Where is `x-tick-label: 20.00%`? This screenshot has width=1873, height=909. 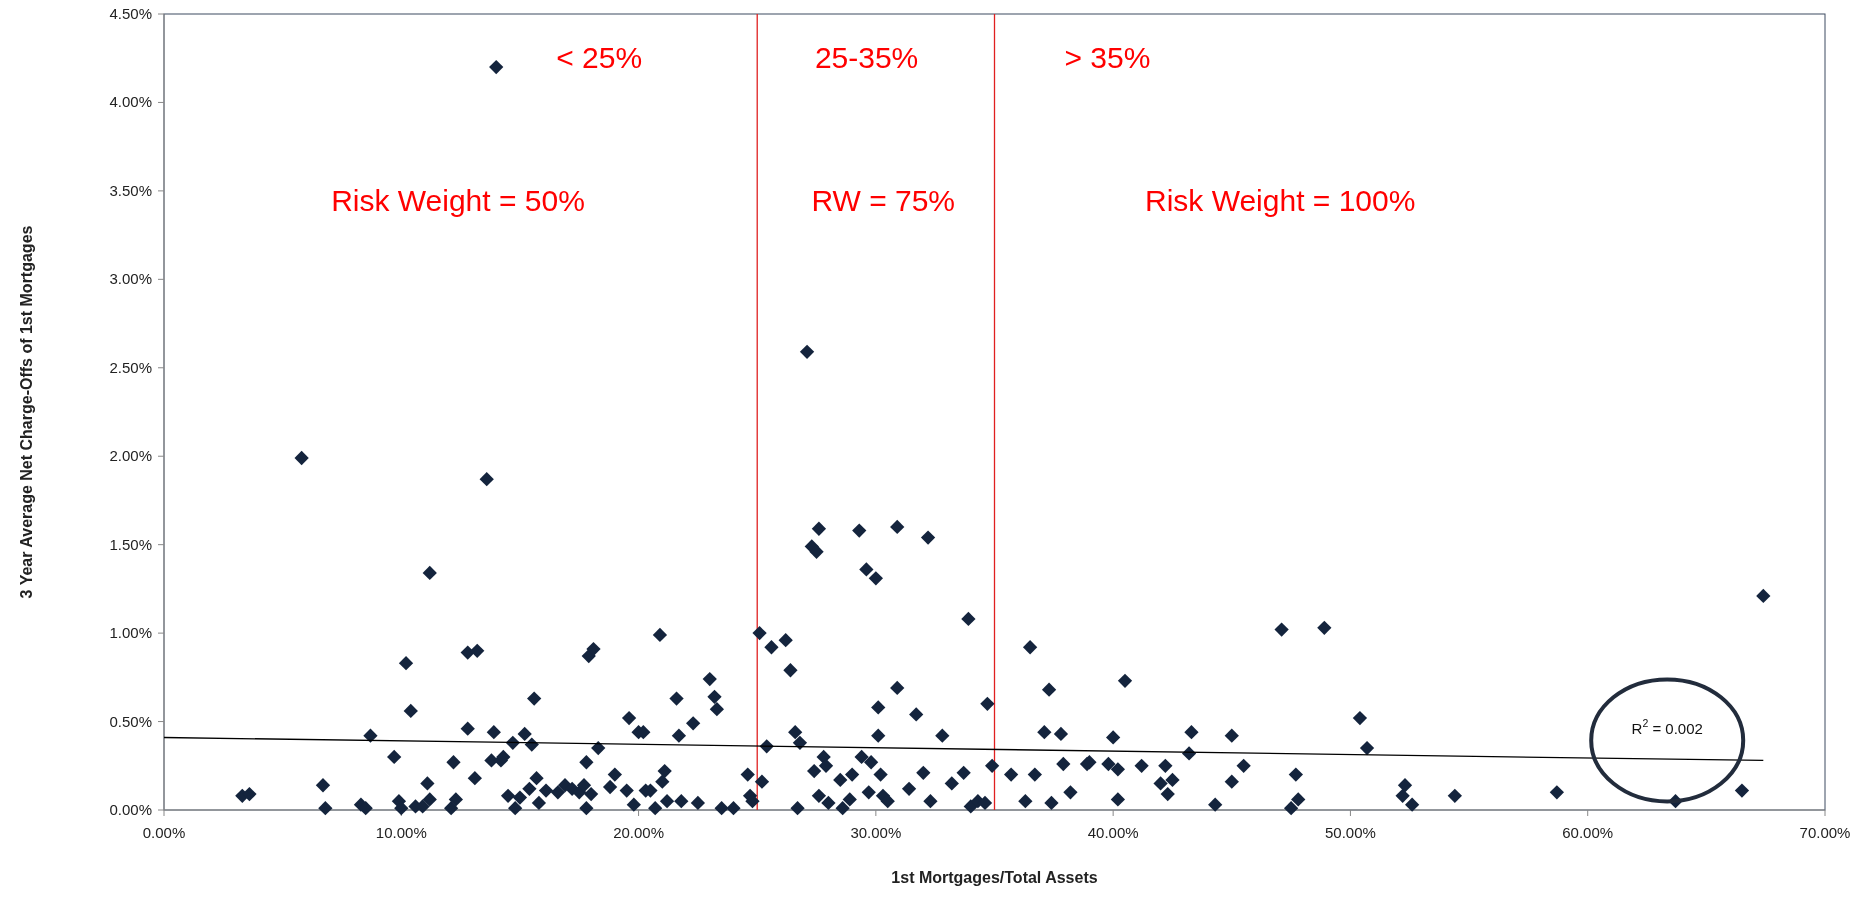
x-tick-label: 20.00% is located at coordinates (639, 832).